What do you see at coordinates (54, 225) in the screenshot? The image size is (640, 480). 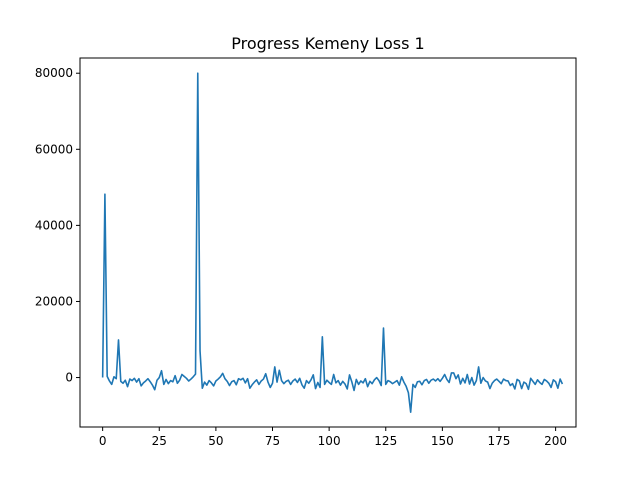 I see `y-tick-label: 40000` at bounding box center [54, 225].